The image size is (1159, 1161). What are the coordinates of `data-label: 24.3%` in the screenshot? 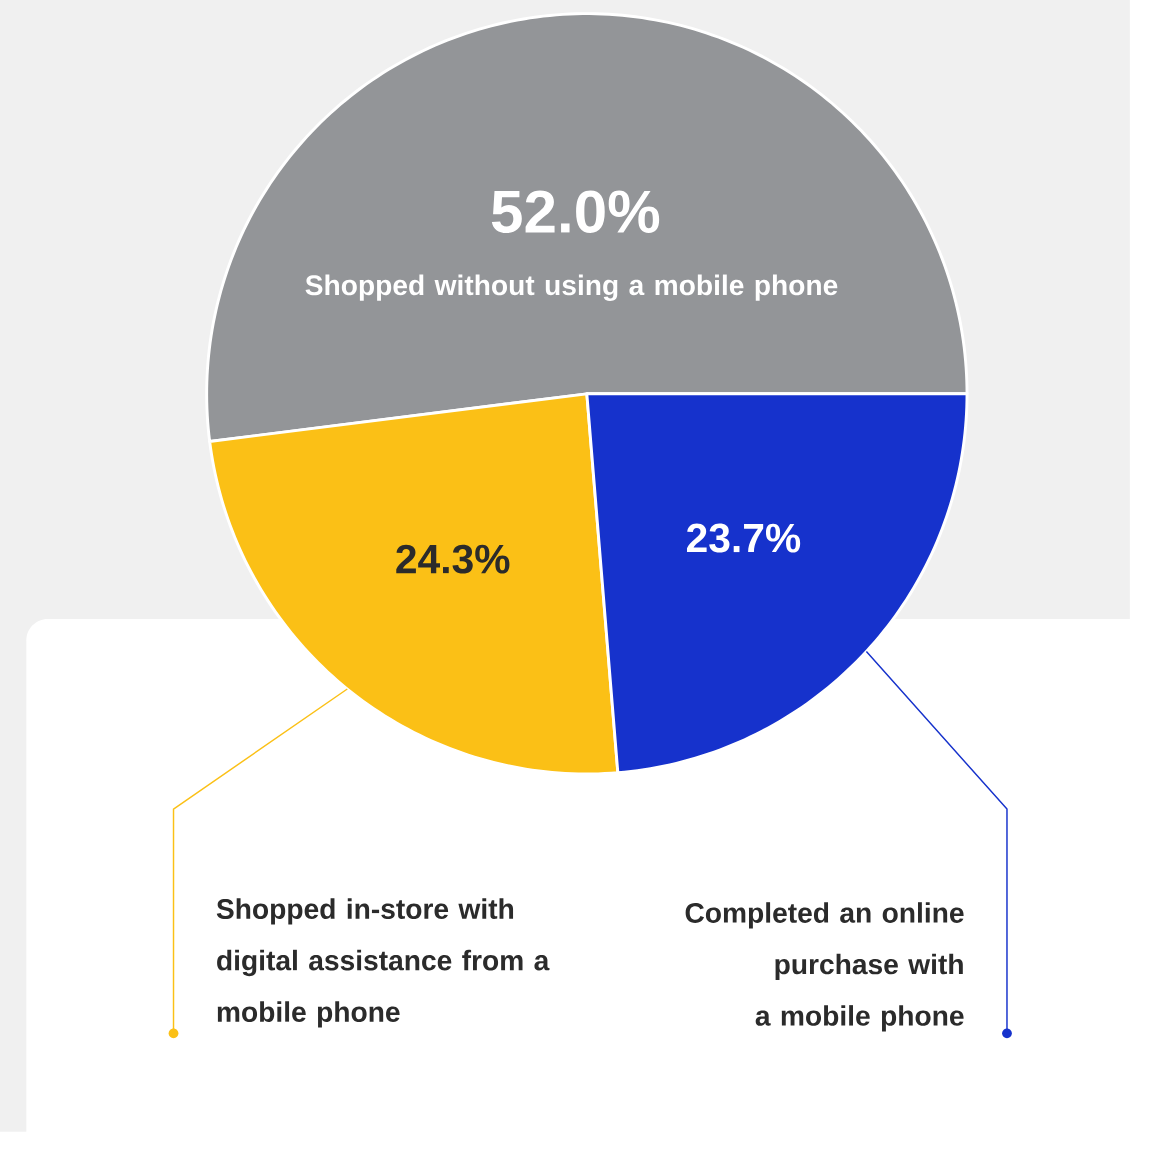 It's located at (453, 559).